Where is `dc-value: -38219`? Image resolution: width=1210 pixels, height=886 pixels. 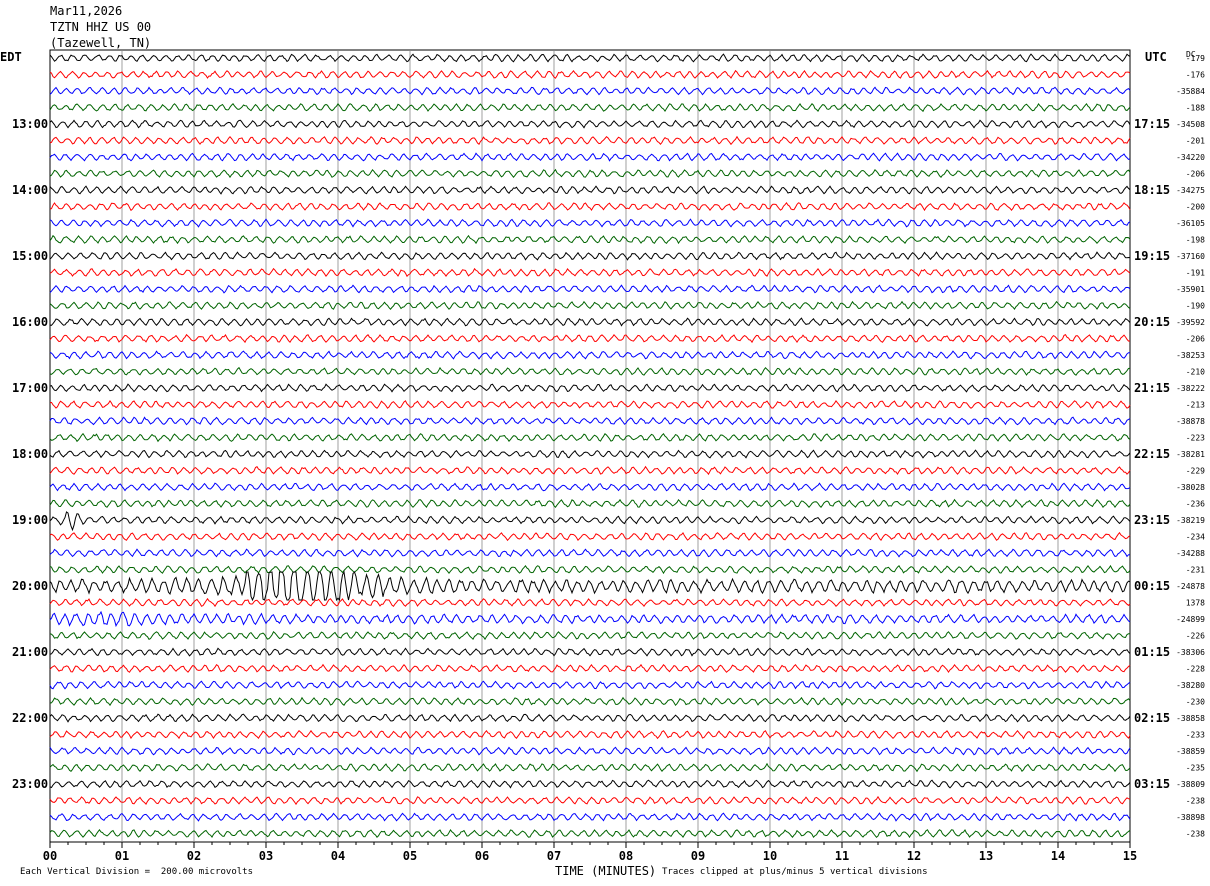
dc-value: -38219 is located at coordinates (1190, 520).